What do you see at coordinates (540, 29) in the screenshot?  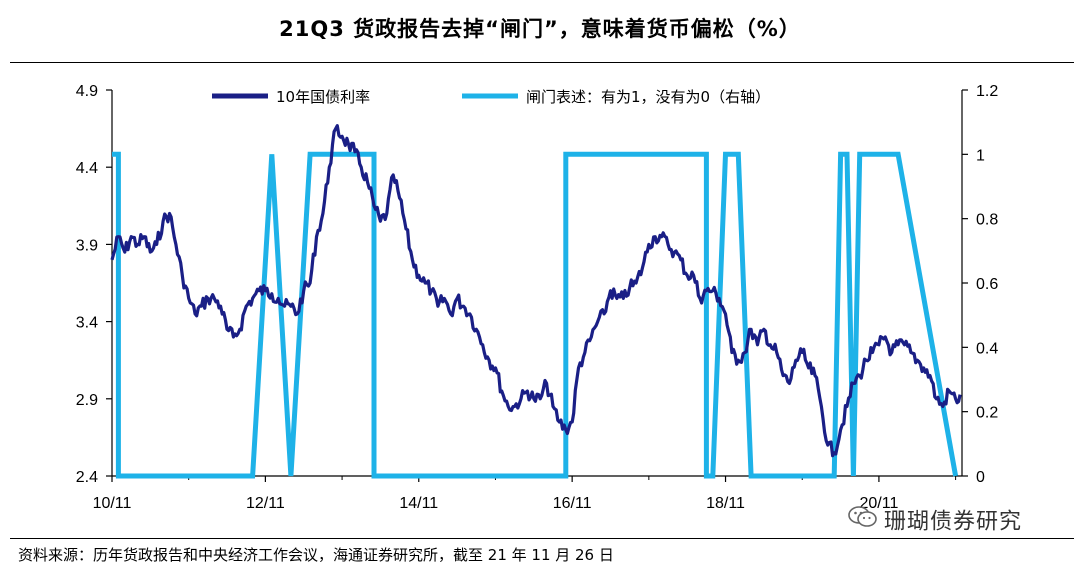 I see `chart-title: 21Q3 货政报告去掉“闸门”，意味着货币偏松（%）` at bounding box center [540, 29].